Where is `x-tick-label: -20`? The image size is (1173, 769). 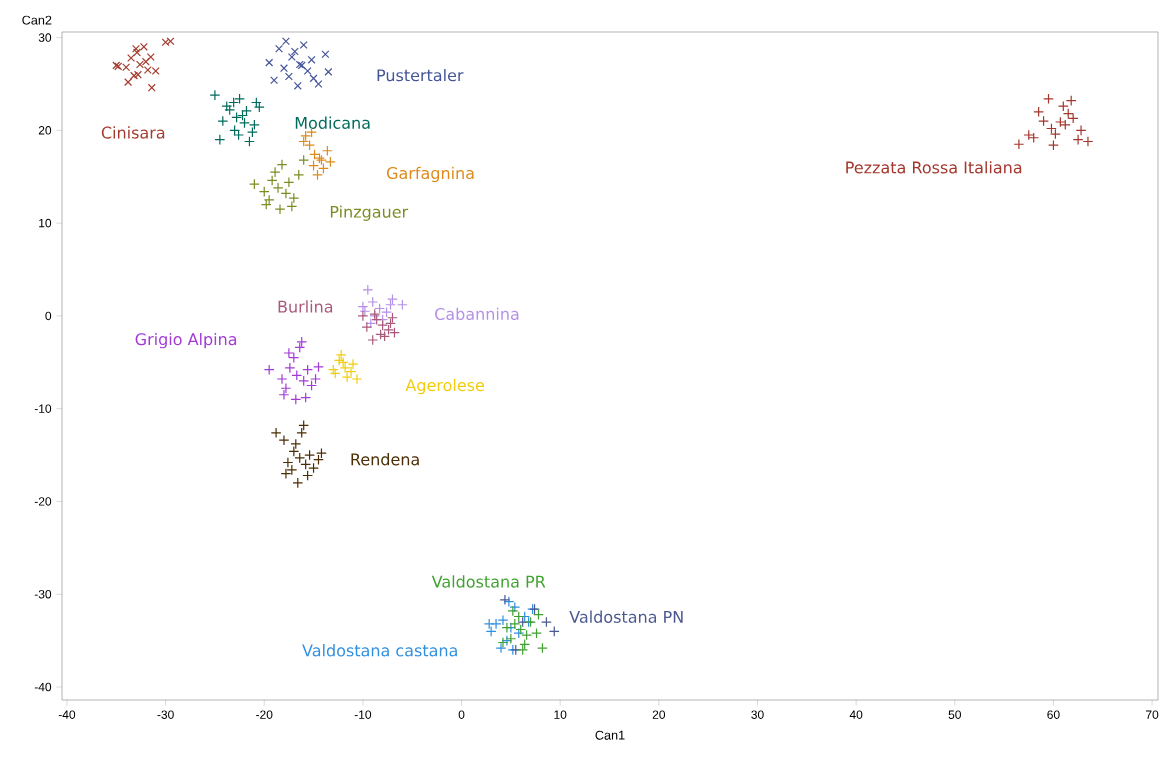 x-tick-label: -20 is located at coordinates (264, 714).